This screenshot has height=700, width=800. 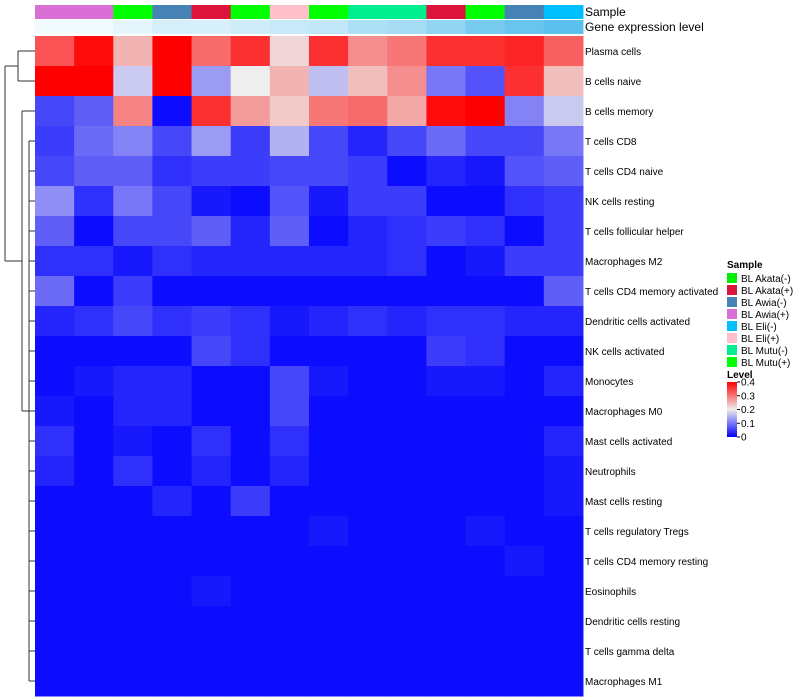 What do you see at coordinates (637, 532) in the screenshot?
I see `row-label: T cells regulatory Tregs` at bounding box center [637, 532].